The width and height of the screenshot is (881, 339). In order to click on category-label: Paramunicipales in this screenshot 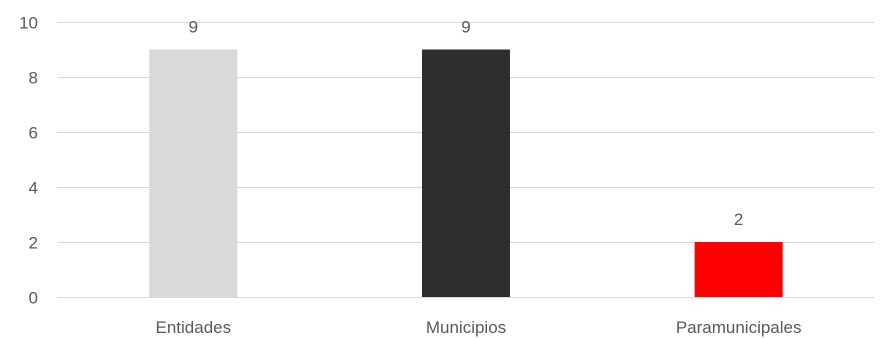, I will do `click(739, 327)`.